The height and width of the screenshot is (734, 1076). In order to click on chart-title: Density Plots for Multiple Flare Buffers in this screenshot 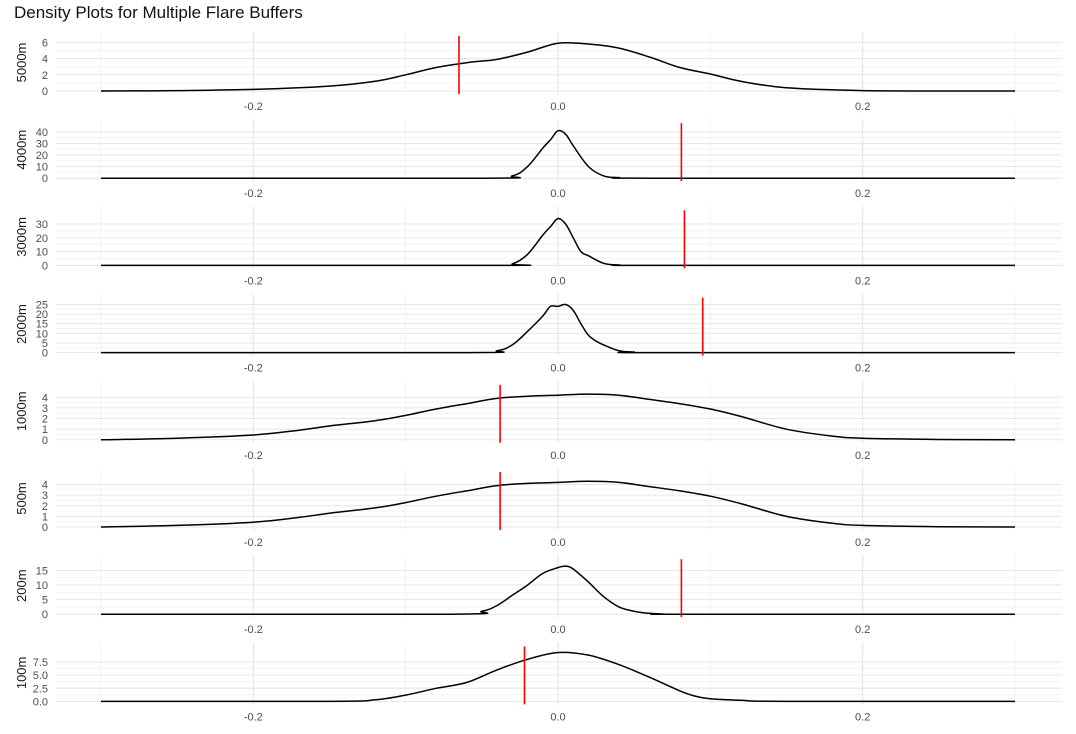, I will do `click(158, 12)`.